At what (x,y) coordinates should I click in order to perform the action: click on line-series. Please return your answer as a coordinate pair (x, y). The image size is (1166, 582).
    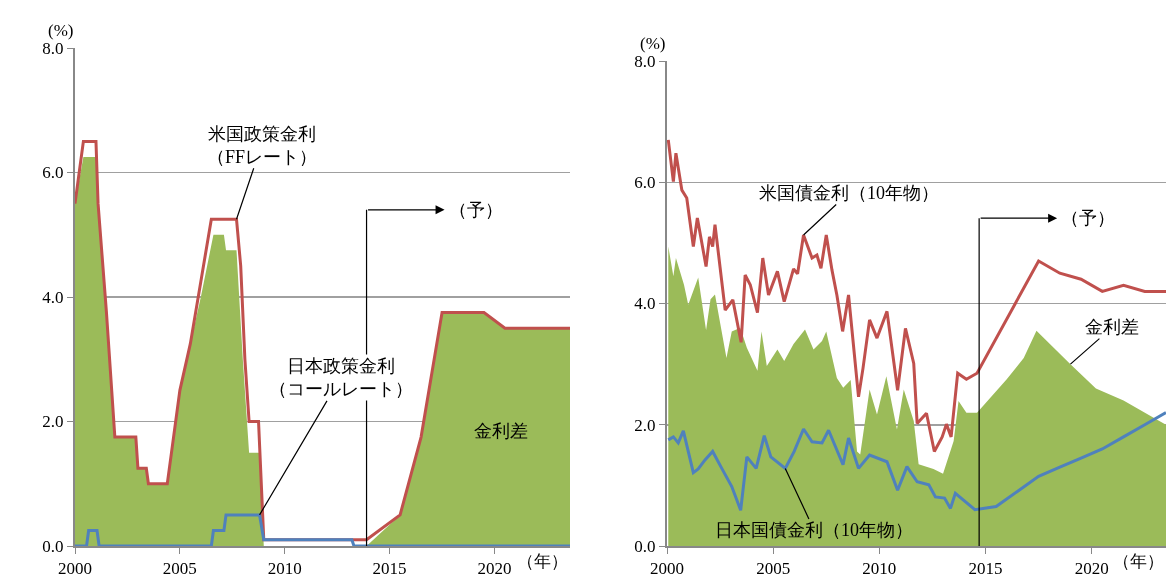
    Looking at the image, I should click on (916, 461).